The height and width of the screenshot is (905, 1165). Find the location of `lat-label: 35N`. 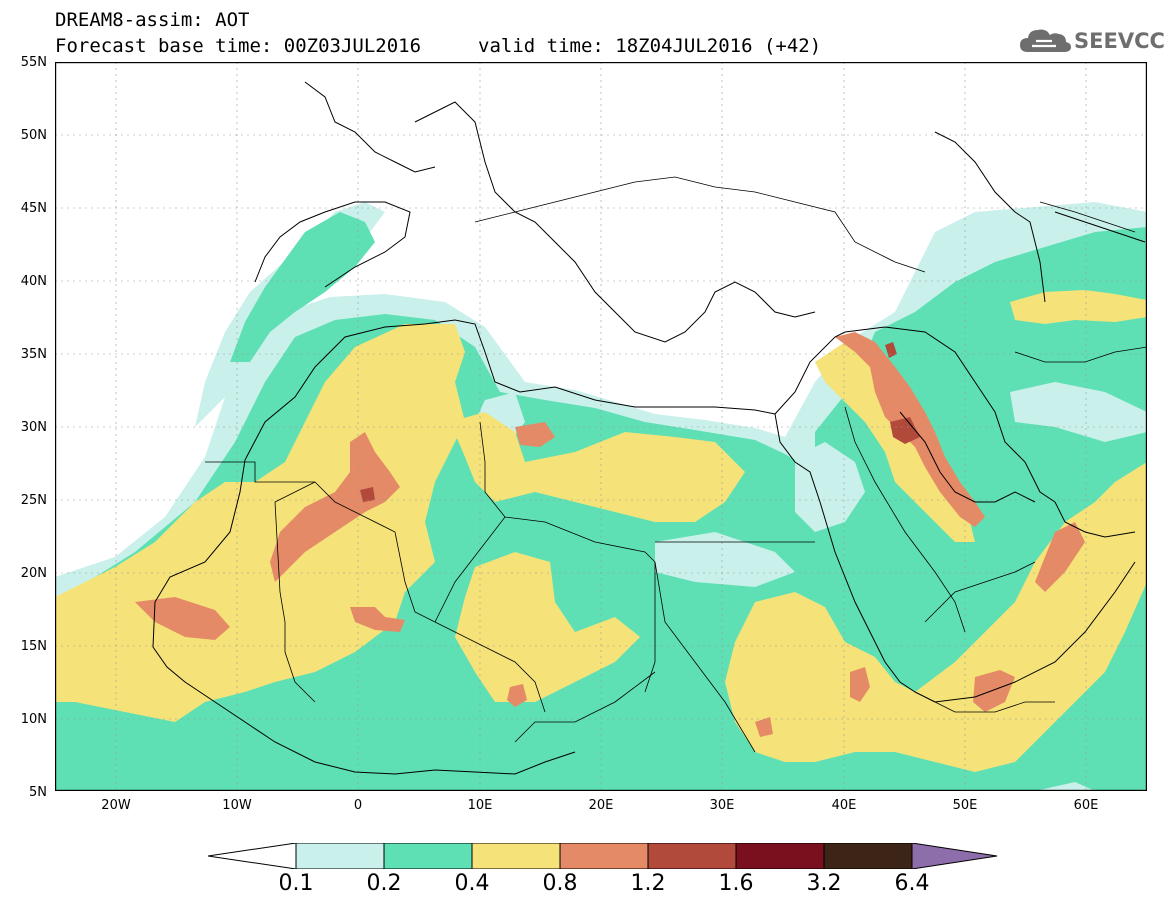

lat-label: 35N is located at coordinates (33, 354).